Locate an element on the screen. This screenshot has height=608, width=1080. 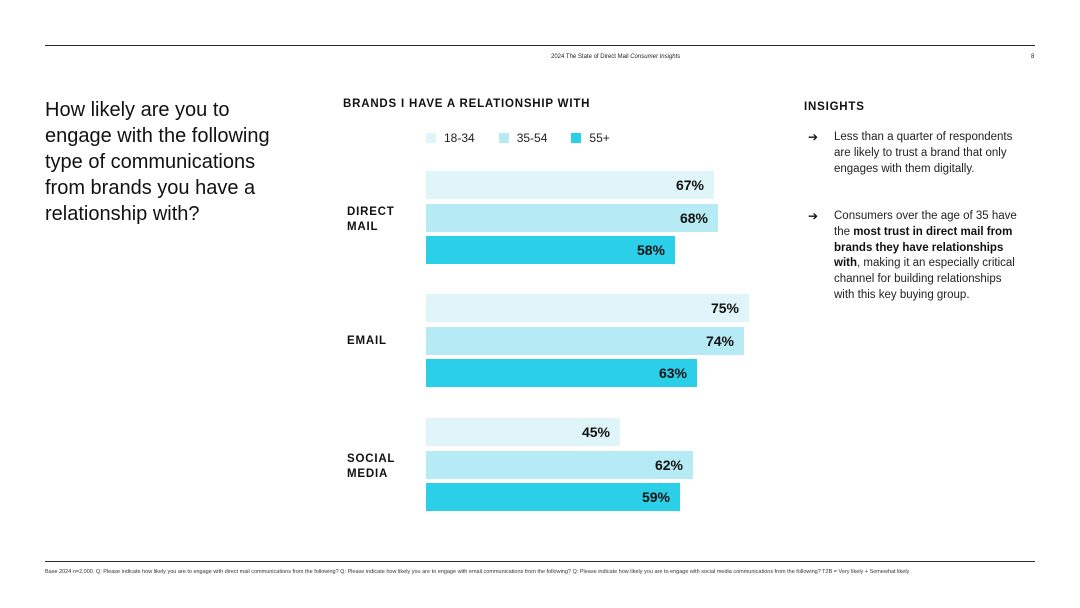
legend-item-55-plus: 55+ is located at coordinates (590, 138).